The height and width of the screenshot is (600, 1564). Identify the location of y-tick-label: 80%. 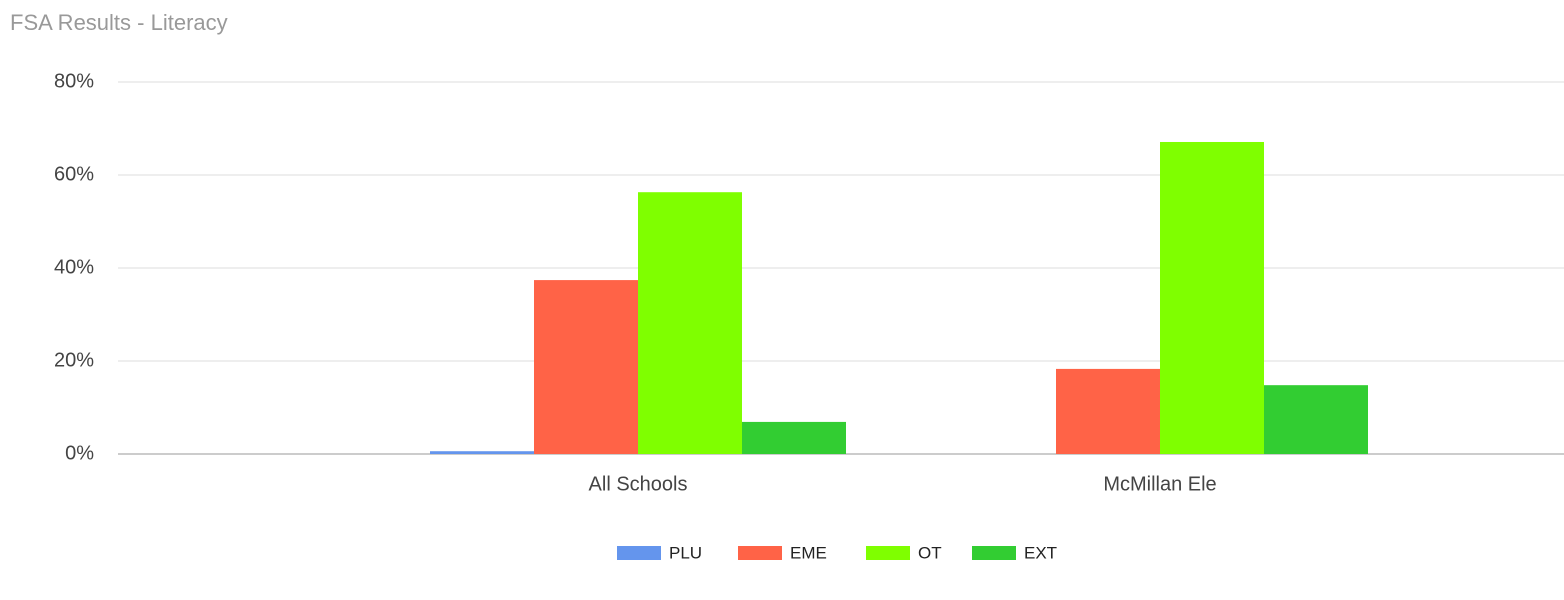
(74, 81).